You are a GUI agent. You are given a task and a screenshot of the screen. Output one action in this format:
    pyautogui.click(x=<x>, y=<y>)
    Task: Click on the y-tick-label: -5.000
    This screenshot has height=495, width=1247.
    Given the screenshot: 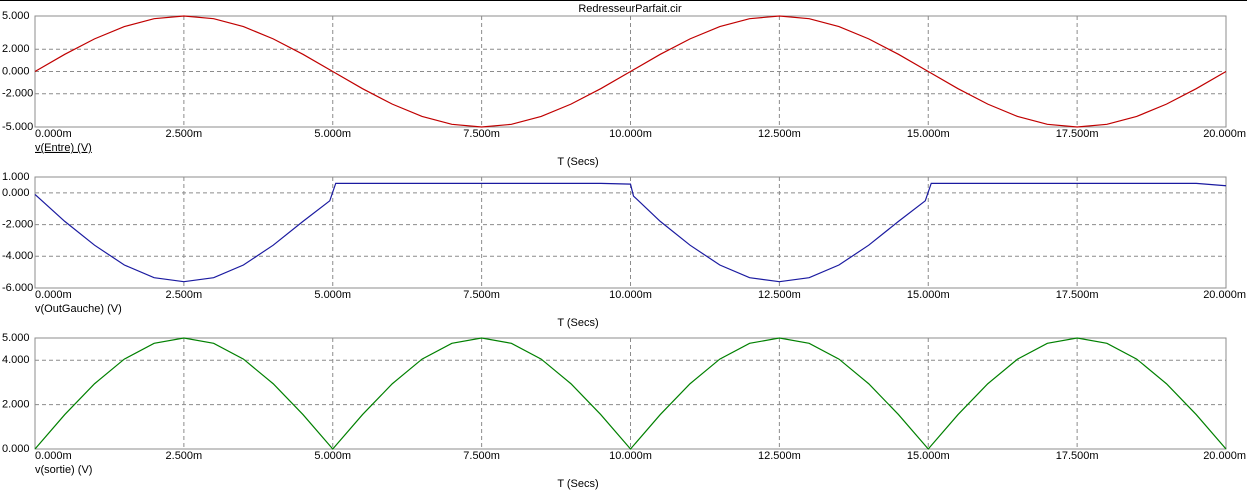 What is the action you would take?
    pyautogui.click(x=17, y=127)
    